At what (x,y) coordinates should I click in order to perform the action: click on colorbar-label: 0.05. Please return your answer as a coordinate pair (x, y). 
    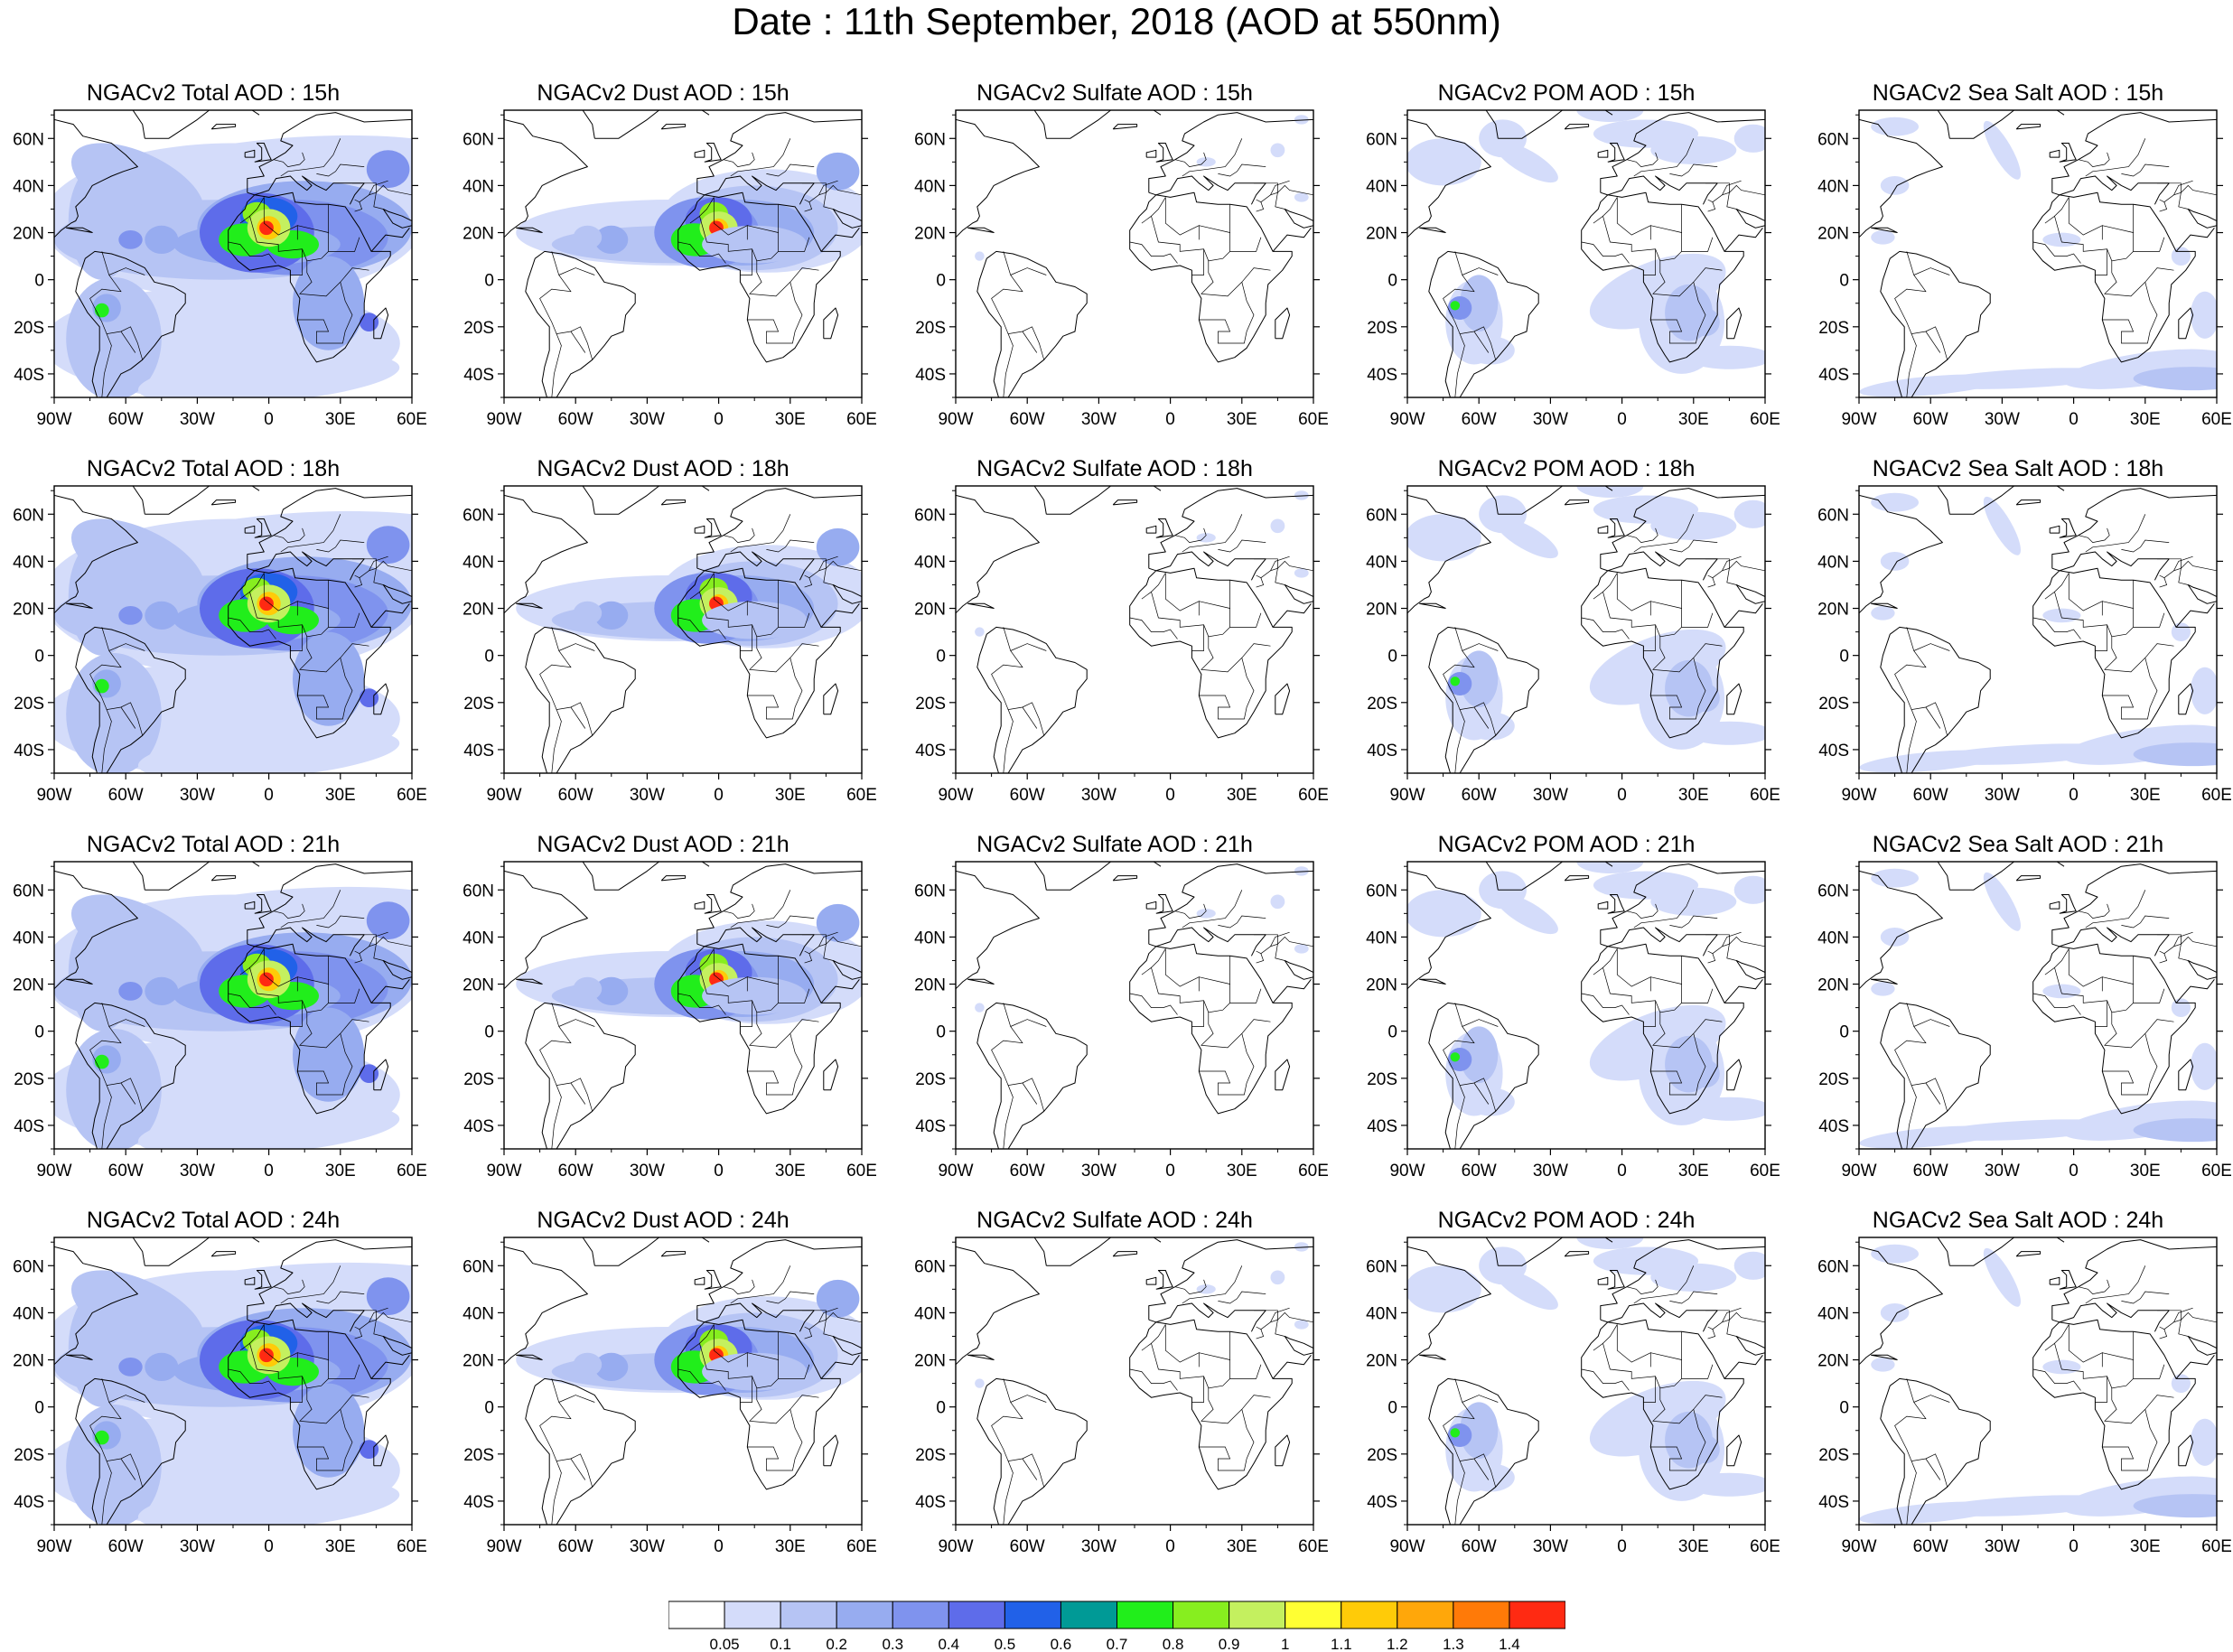
    Looking at the image, I should click on (725, 1643).